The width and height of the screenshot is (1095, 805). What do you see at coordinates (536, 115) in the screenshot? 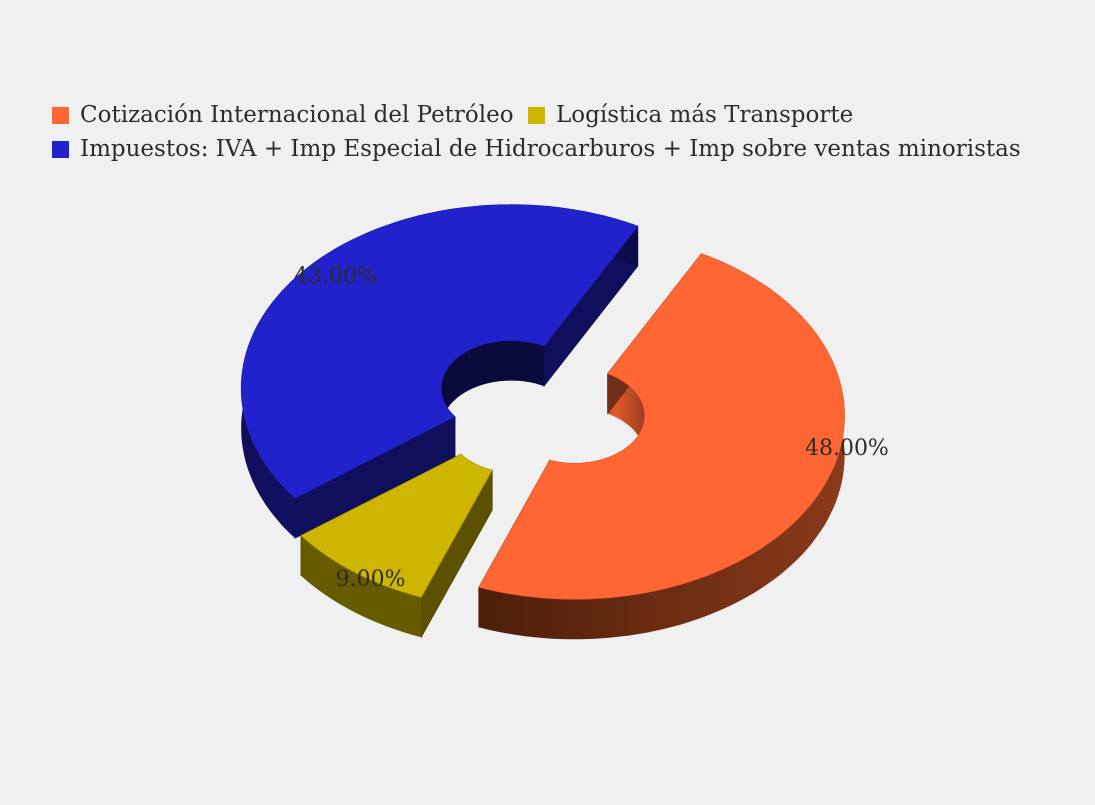
I see `legend-swatch-logistica` at bounding box center [536, 115].